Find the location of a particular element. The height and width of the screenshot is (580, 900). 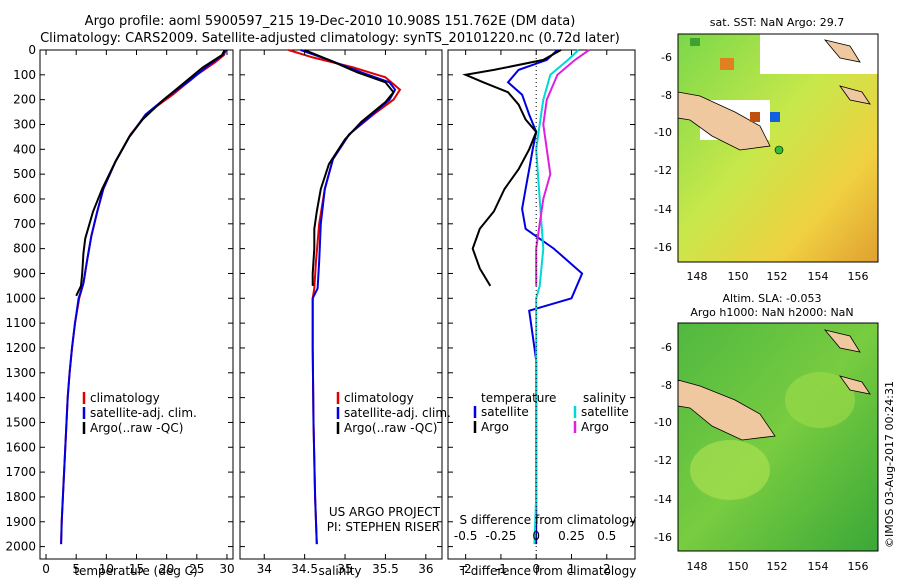

series-line-climatology is located at coordinates (345, 297).